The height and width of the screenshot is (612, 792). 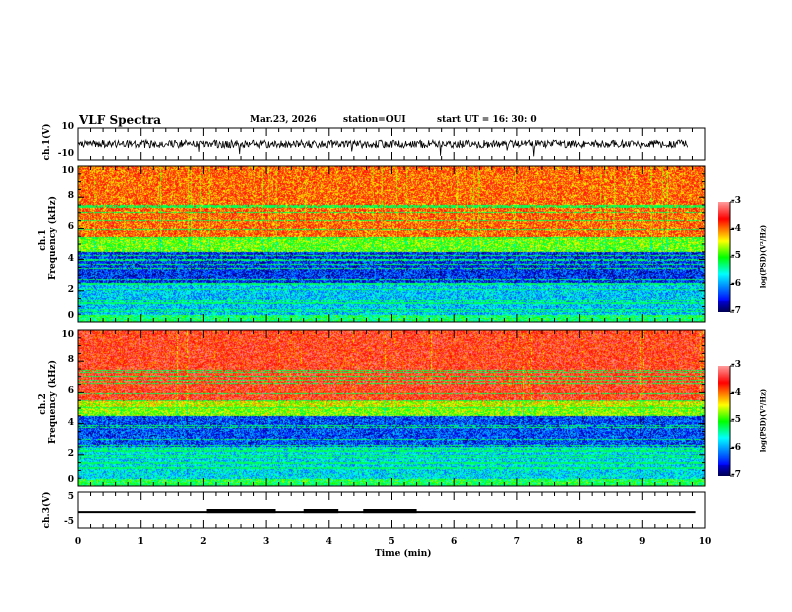 What do you see at coordinates (47, 142) in the screenshot?
I see `ch1-waveform-ylabel: ch.1(V)` at bounding box center [47, 142].